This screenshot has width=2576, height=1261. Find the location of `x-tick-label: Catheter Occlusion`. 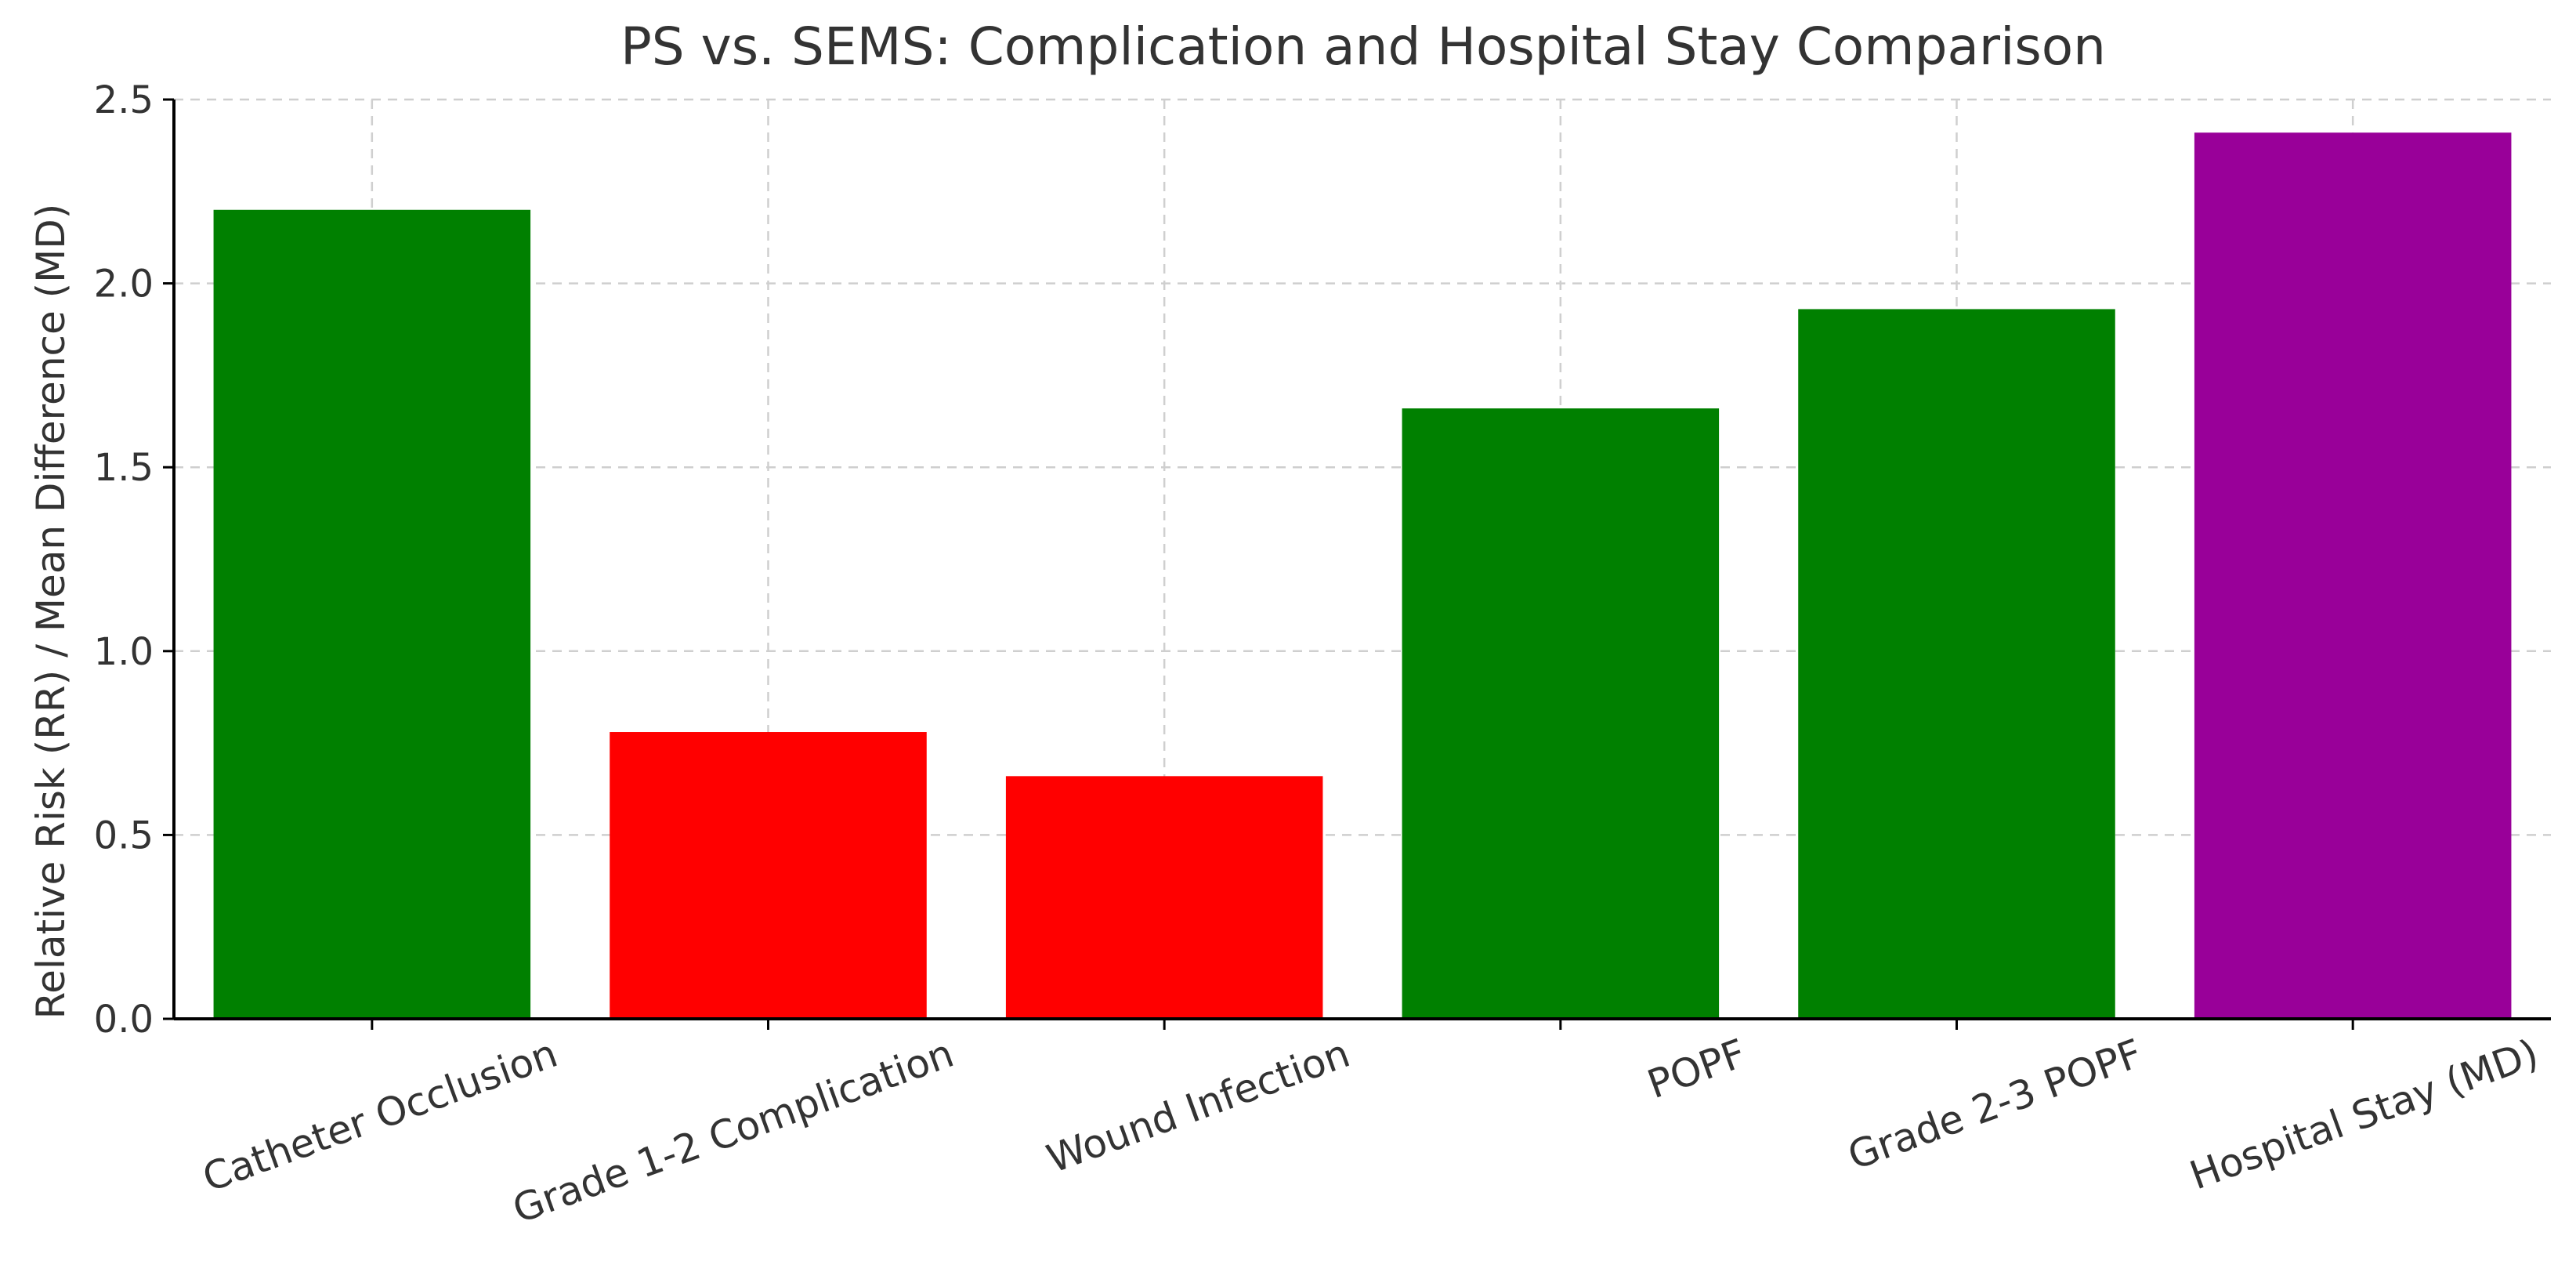

x-tick-label: Catheter Occlusion is located at coordinates (380, 1116).